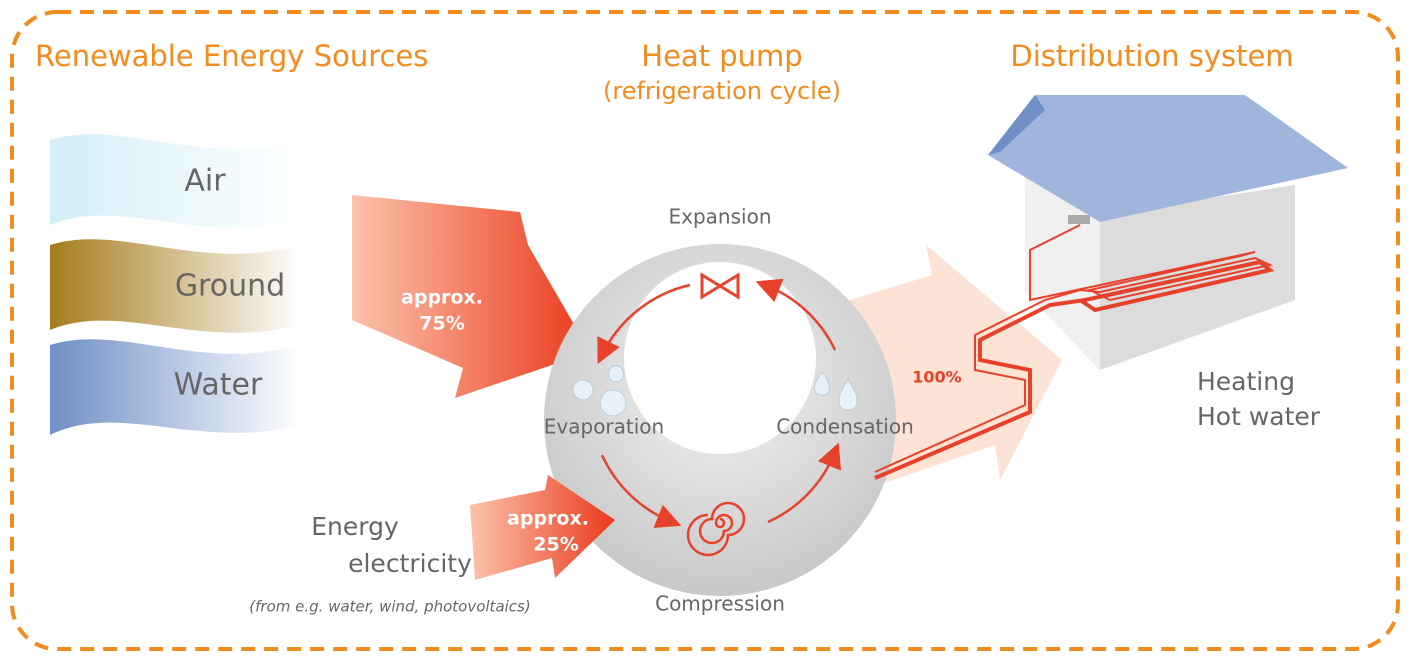  Describe the element at coordinates (1151, 56) in the screenshot. I see `distribution-title: Distribution system` at that location.